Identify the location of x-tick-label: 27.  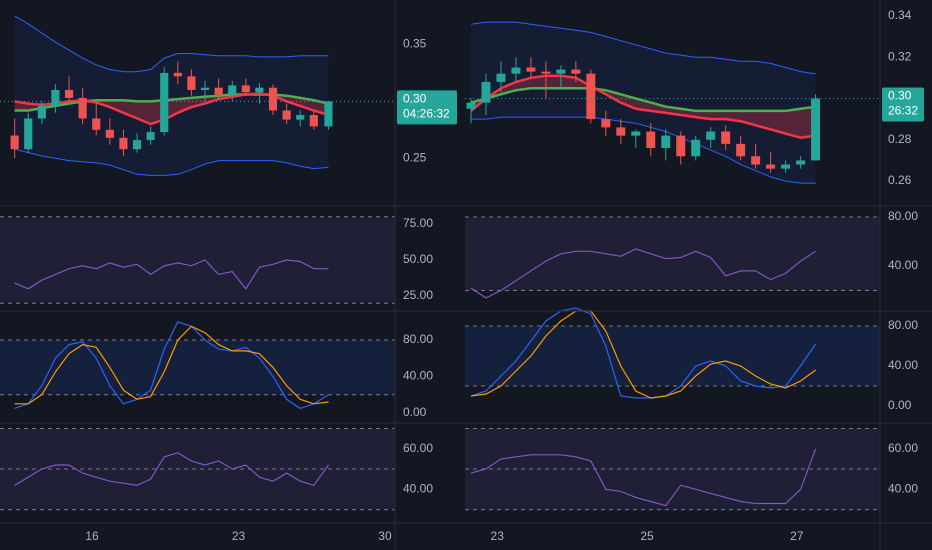
(797, 536).